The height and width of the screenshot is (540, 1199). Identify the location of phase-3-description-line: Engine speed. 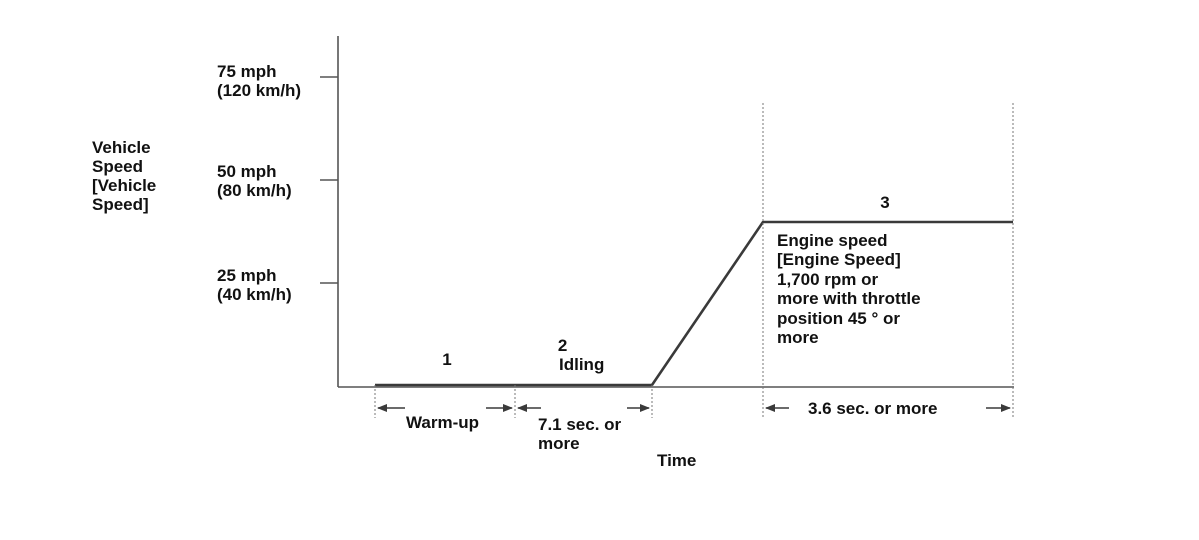
(832, 240).